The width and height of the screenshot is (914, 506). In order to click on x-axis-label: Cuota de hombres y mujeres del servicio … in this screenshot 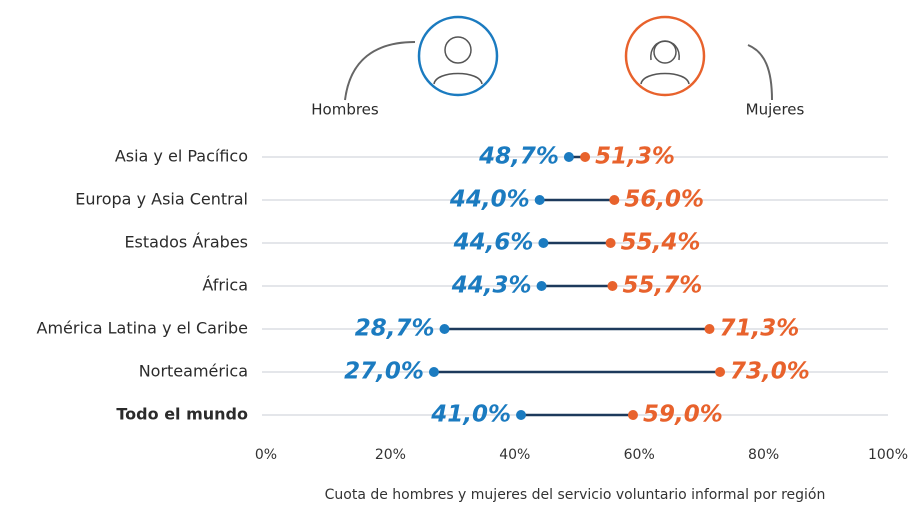, I will do `click(575, 495)`.